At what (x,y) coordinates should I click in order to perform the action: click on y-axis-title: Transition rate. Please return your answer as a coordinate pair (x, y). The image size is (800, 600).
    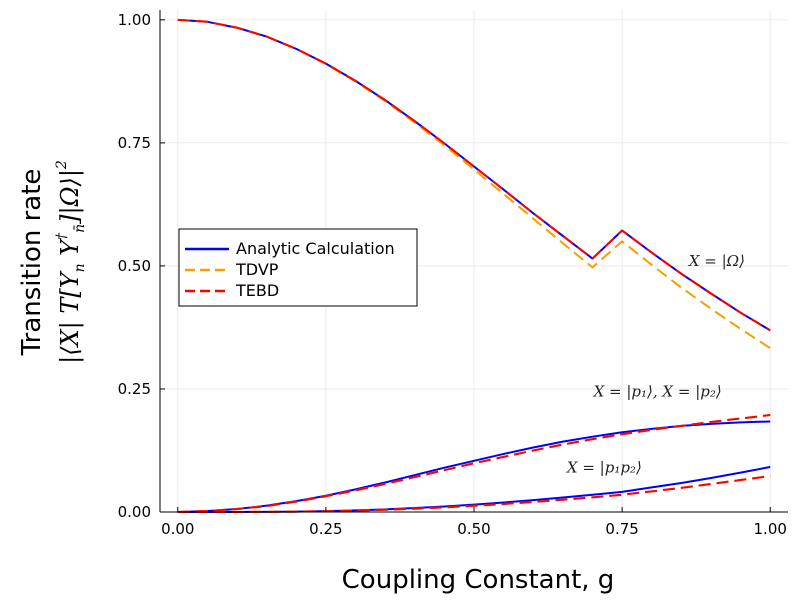
    Looking at the image, I should click on (32, 263).